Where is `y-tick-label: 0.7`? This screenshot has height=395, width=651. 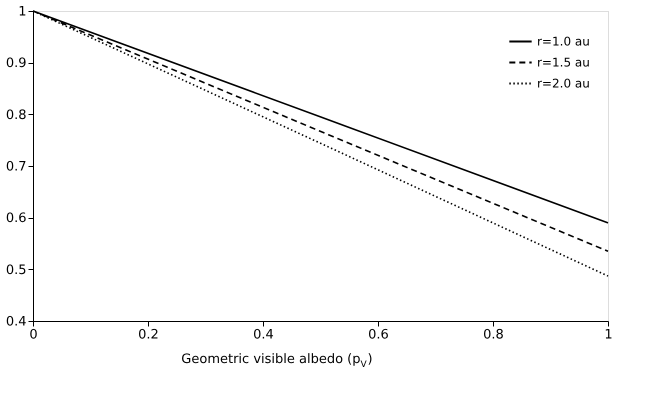 y-tick-label: 0.7 is located at coordinates (16, 167).